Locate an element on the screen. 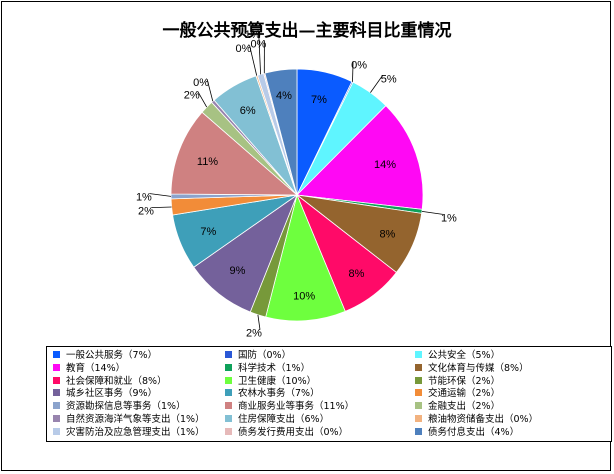  legend-label: 债务发行费用支出（0%） is located at coordinates (293, 432).